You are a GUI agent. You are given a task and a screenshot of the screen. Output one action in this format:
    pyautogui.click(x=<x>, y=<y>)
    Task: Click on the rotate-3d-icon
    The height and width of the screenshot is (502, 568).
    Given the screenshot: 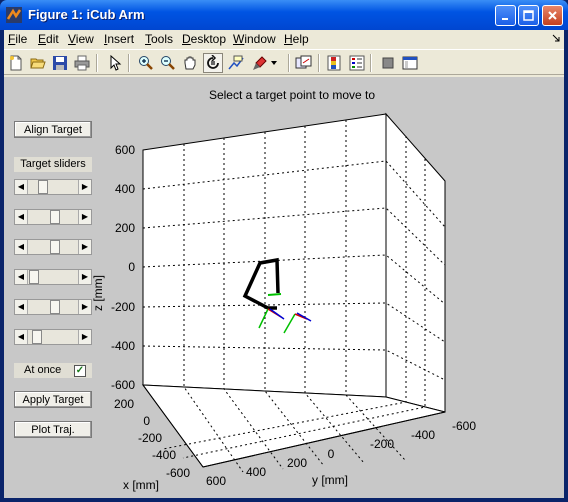 What is the action you would take?
    pyautogui.click(x=213, y=63)
    